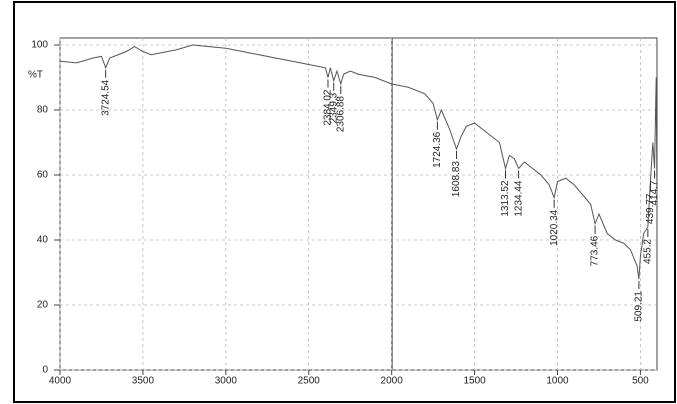  What do you see at coordinates (639, 306) in the screenshot?
I see `peak-label: 509.21` at bounding box center [639, 306].